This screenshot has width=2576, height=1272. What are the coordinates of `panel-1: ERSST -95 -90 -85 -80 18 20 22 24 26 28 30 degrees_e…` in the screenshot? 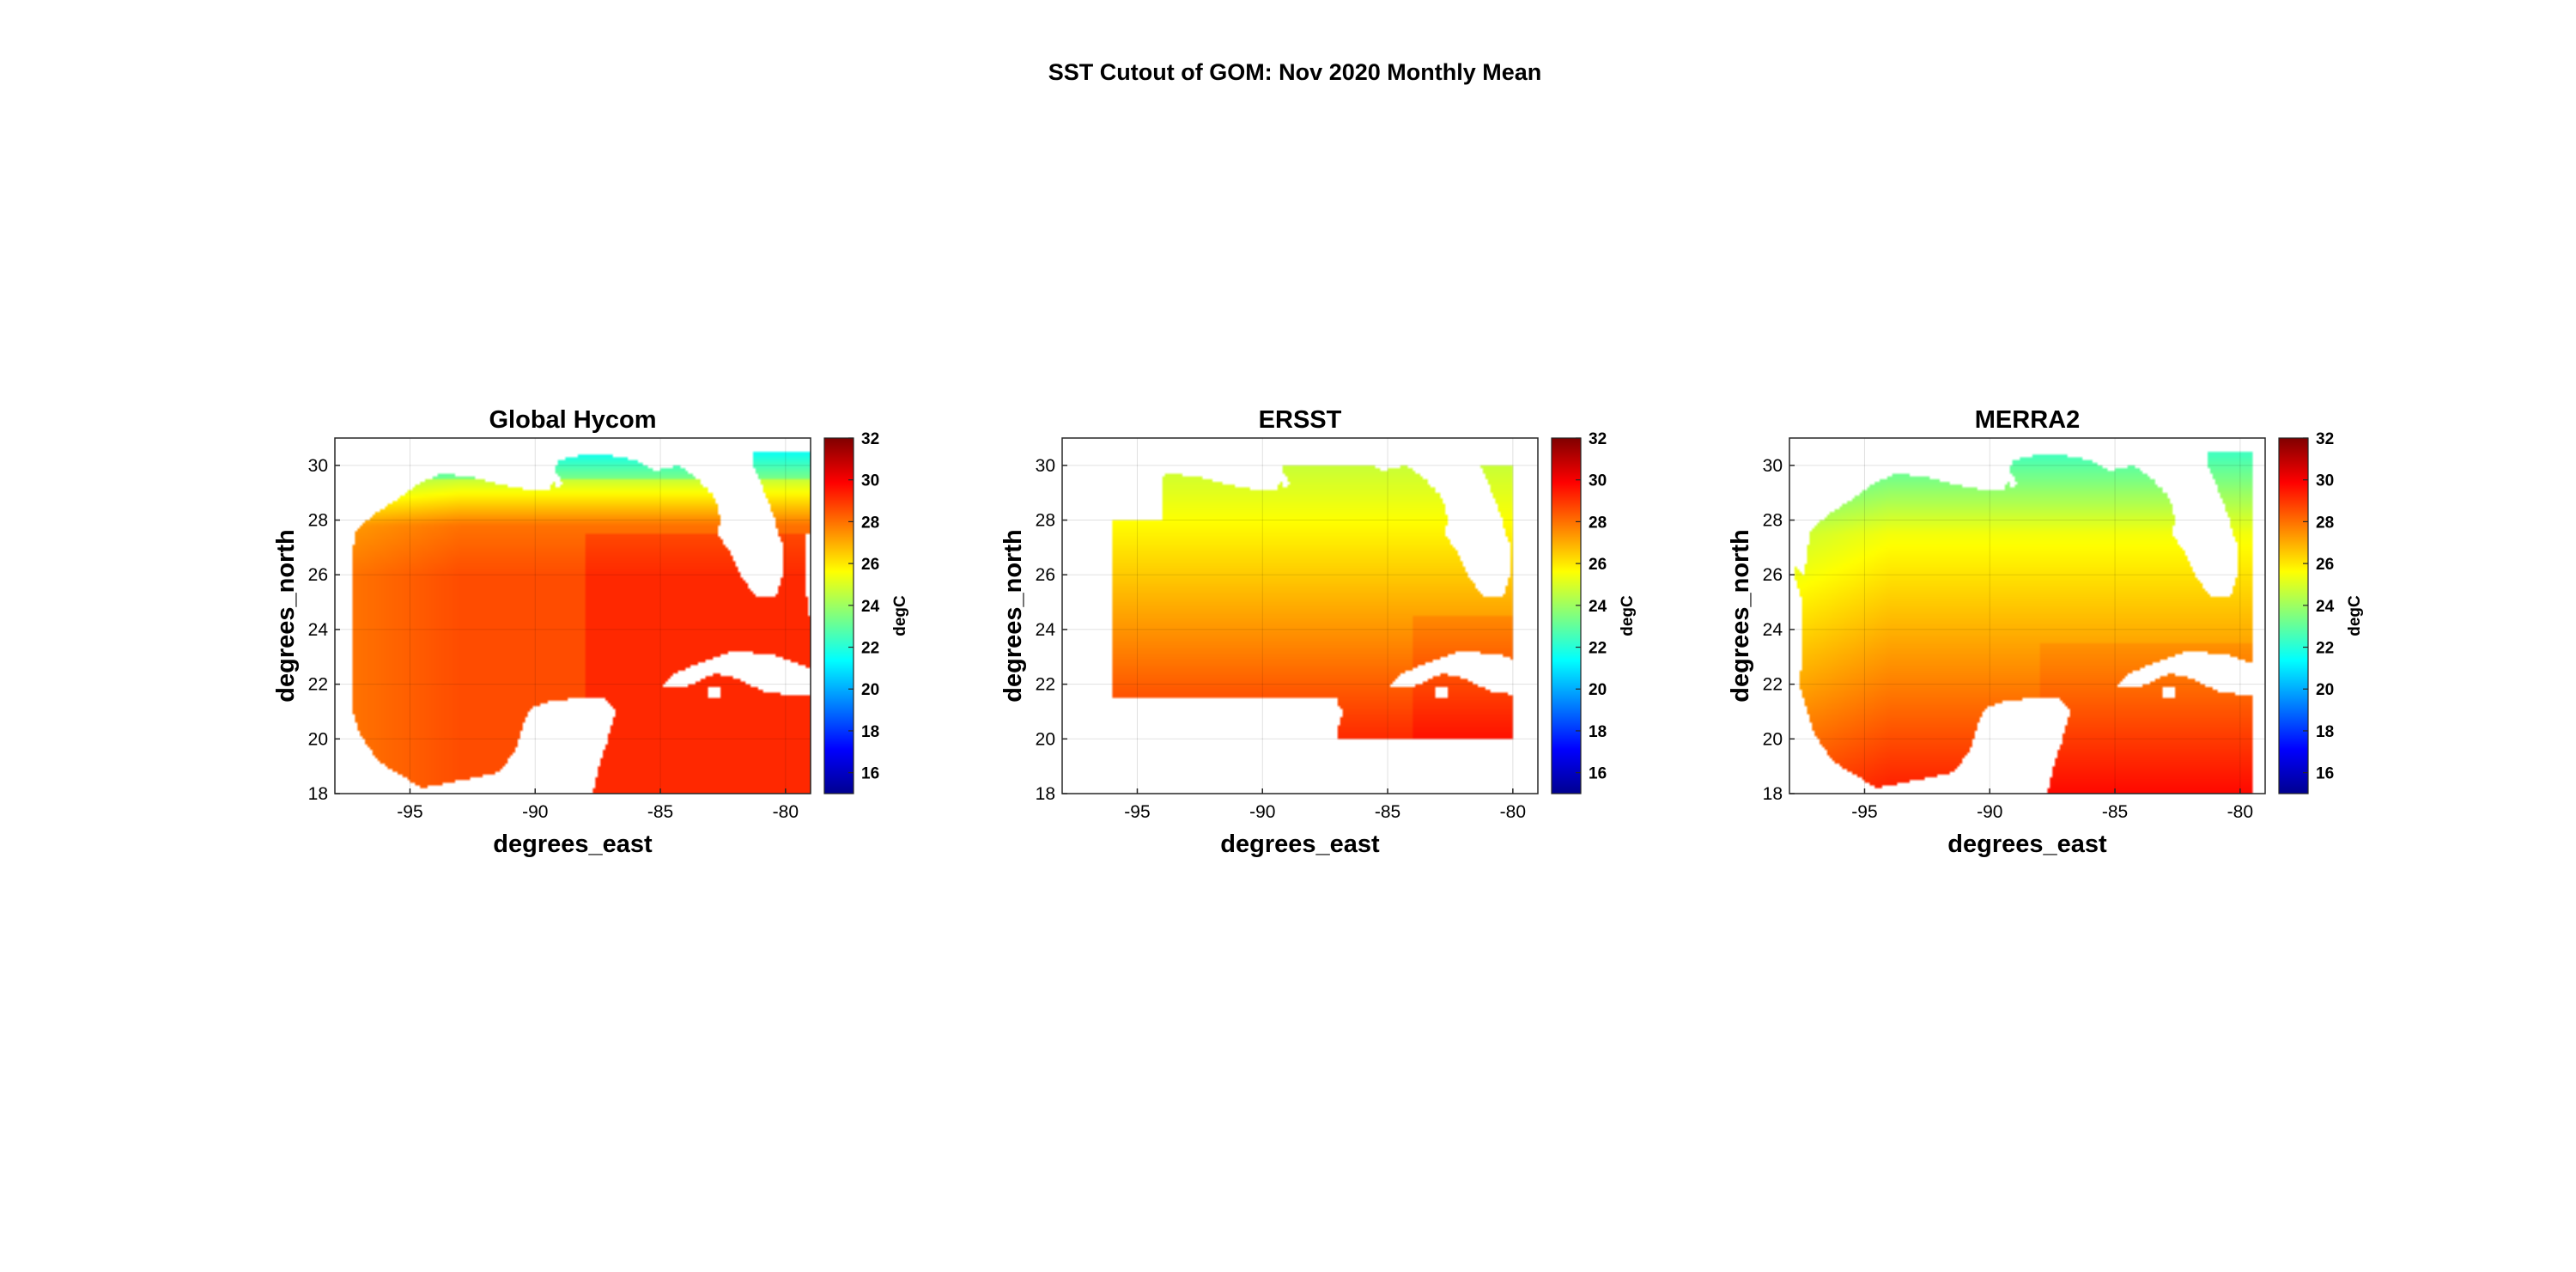 It's located at (1318, 632).